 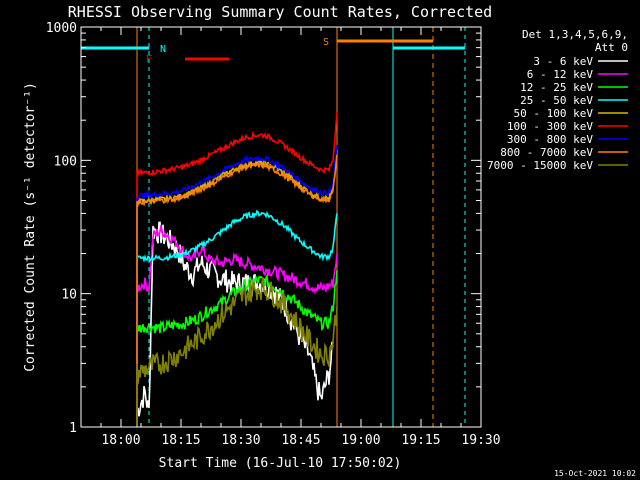 What do you see at coordinates (69, 295) in the screenshot?
I see `y-tick-label: 10` at bounding box center [69, 295].